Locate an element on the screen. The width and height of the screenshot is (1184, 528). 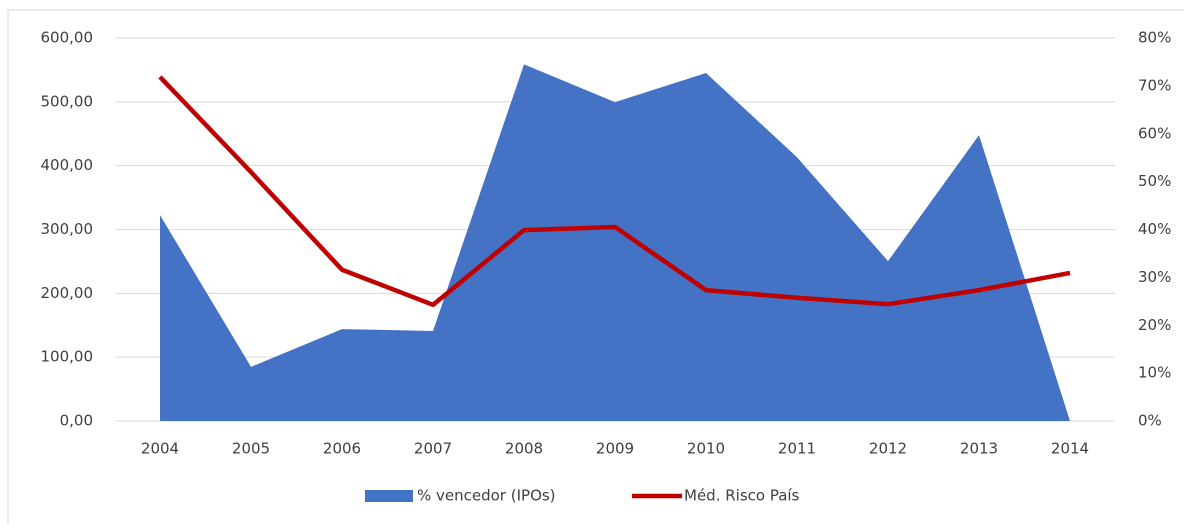
x-tick-label: 2008 is located at coordinates (524, 449).